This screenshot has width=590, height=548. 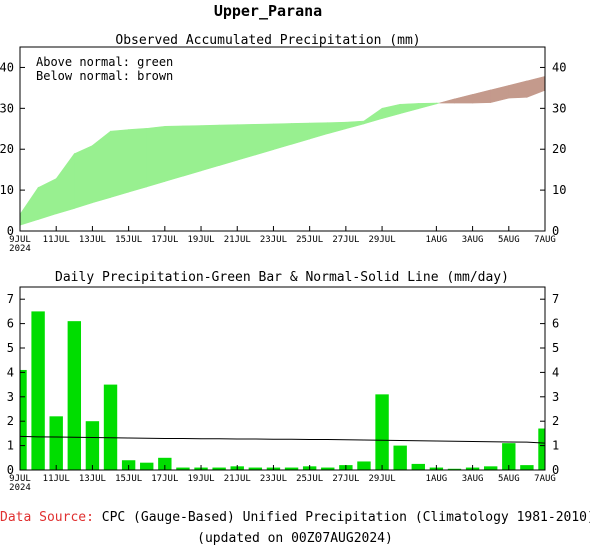 What do you see at coordinates (92, 240) in the screenshot?
I see `accumulated-xtick-label: 13JUL` at bounding box center [92, 240].